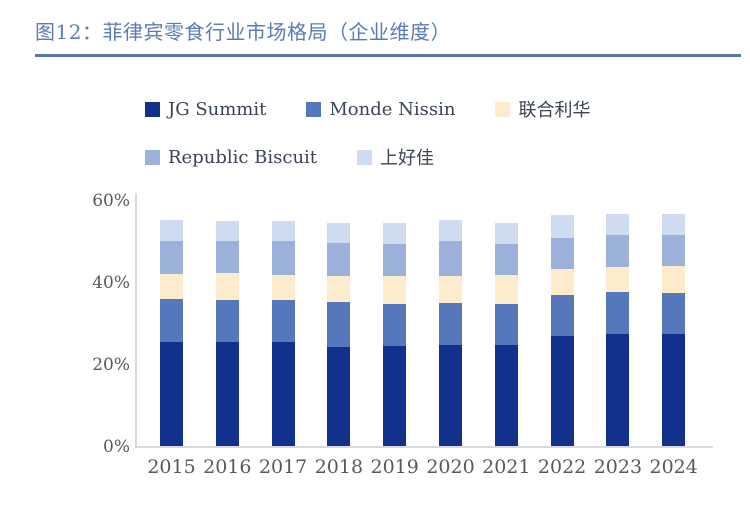  Describe the element at coordinates (283, 467) in the screenshot. I see `x-tick-label: 2017` at that location.